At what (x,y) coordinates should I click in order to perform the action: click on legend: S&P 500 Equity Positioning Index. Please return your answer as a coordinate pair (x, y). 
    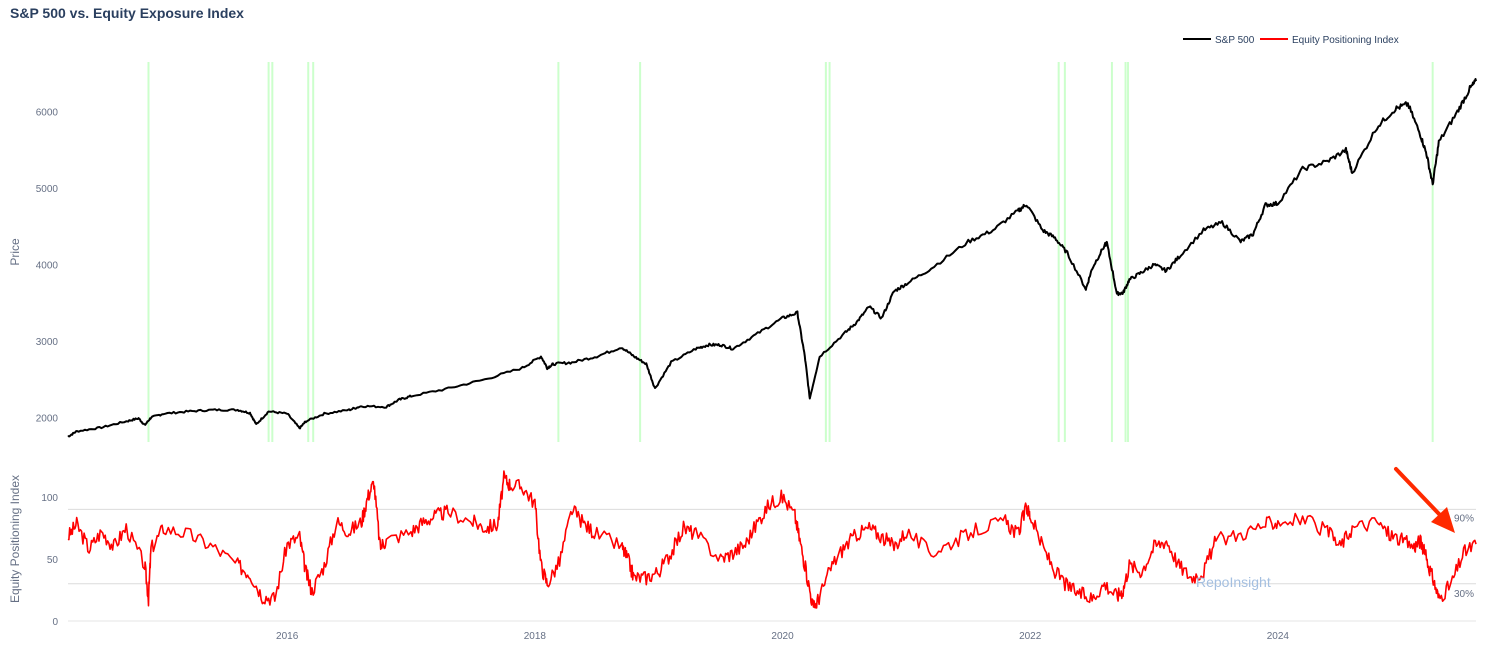
    Looking at the image, I should click on (1291, 40).